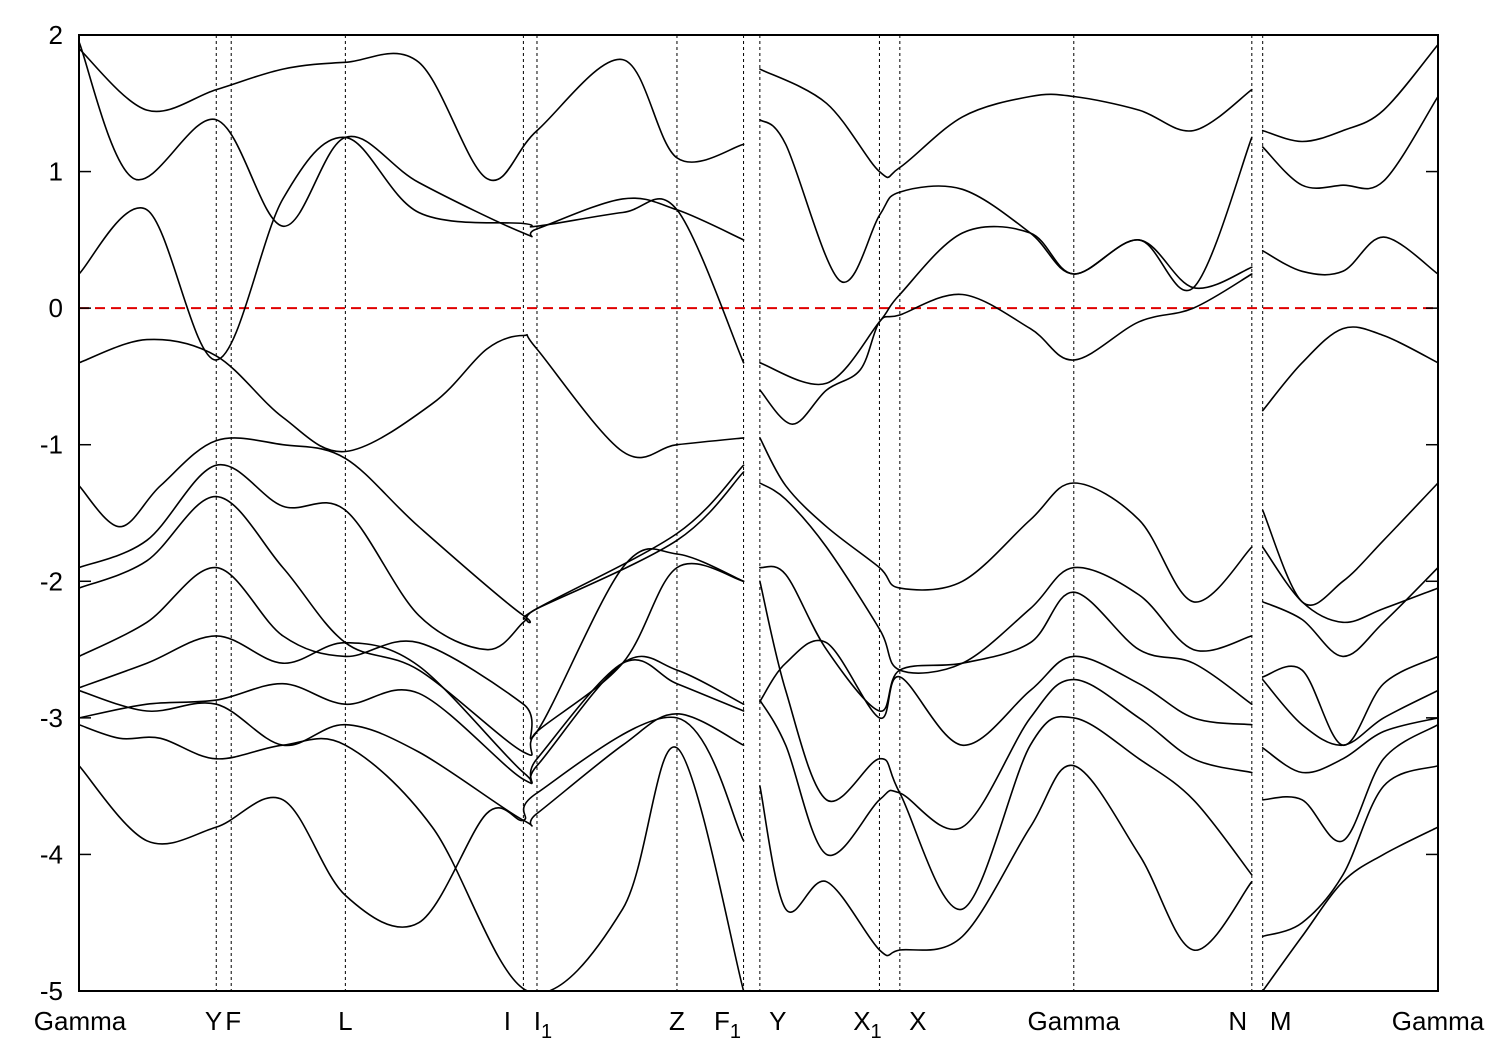 This screenshot has width=1500, height=1050. What do you see at coordinates (51, 581) in the screenshot?
I see `y-tick-label: -2` at bounding box center [51, 581].